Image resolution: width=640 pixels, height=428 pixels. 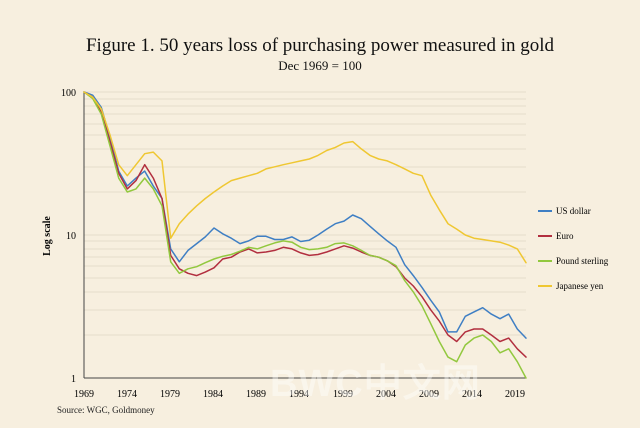 I want to click on x-tick-label-1969: 1969, so click(x=84, y=394).